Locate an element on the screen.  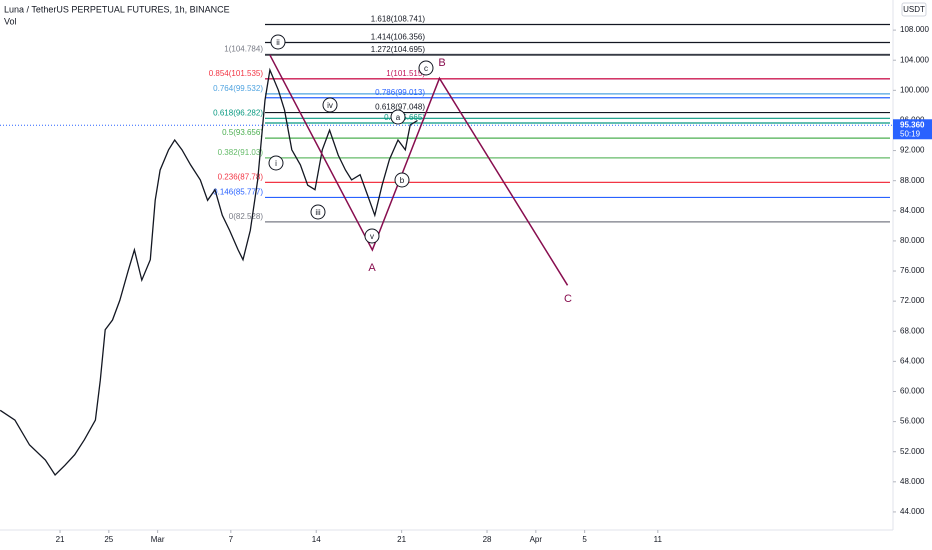
y-tick-label: 72.000 is located at coordinates (912, 300).